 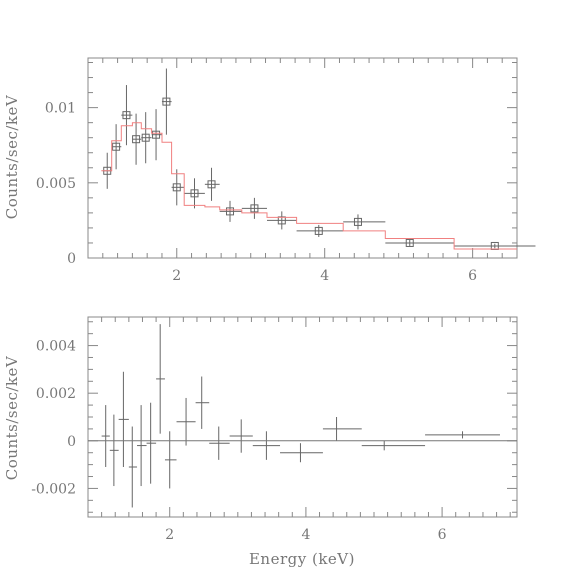 I want to click on residuals-y-tick-label: 0.002, so click(x=56, y=394).